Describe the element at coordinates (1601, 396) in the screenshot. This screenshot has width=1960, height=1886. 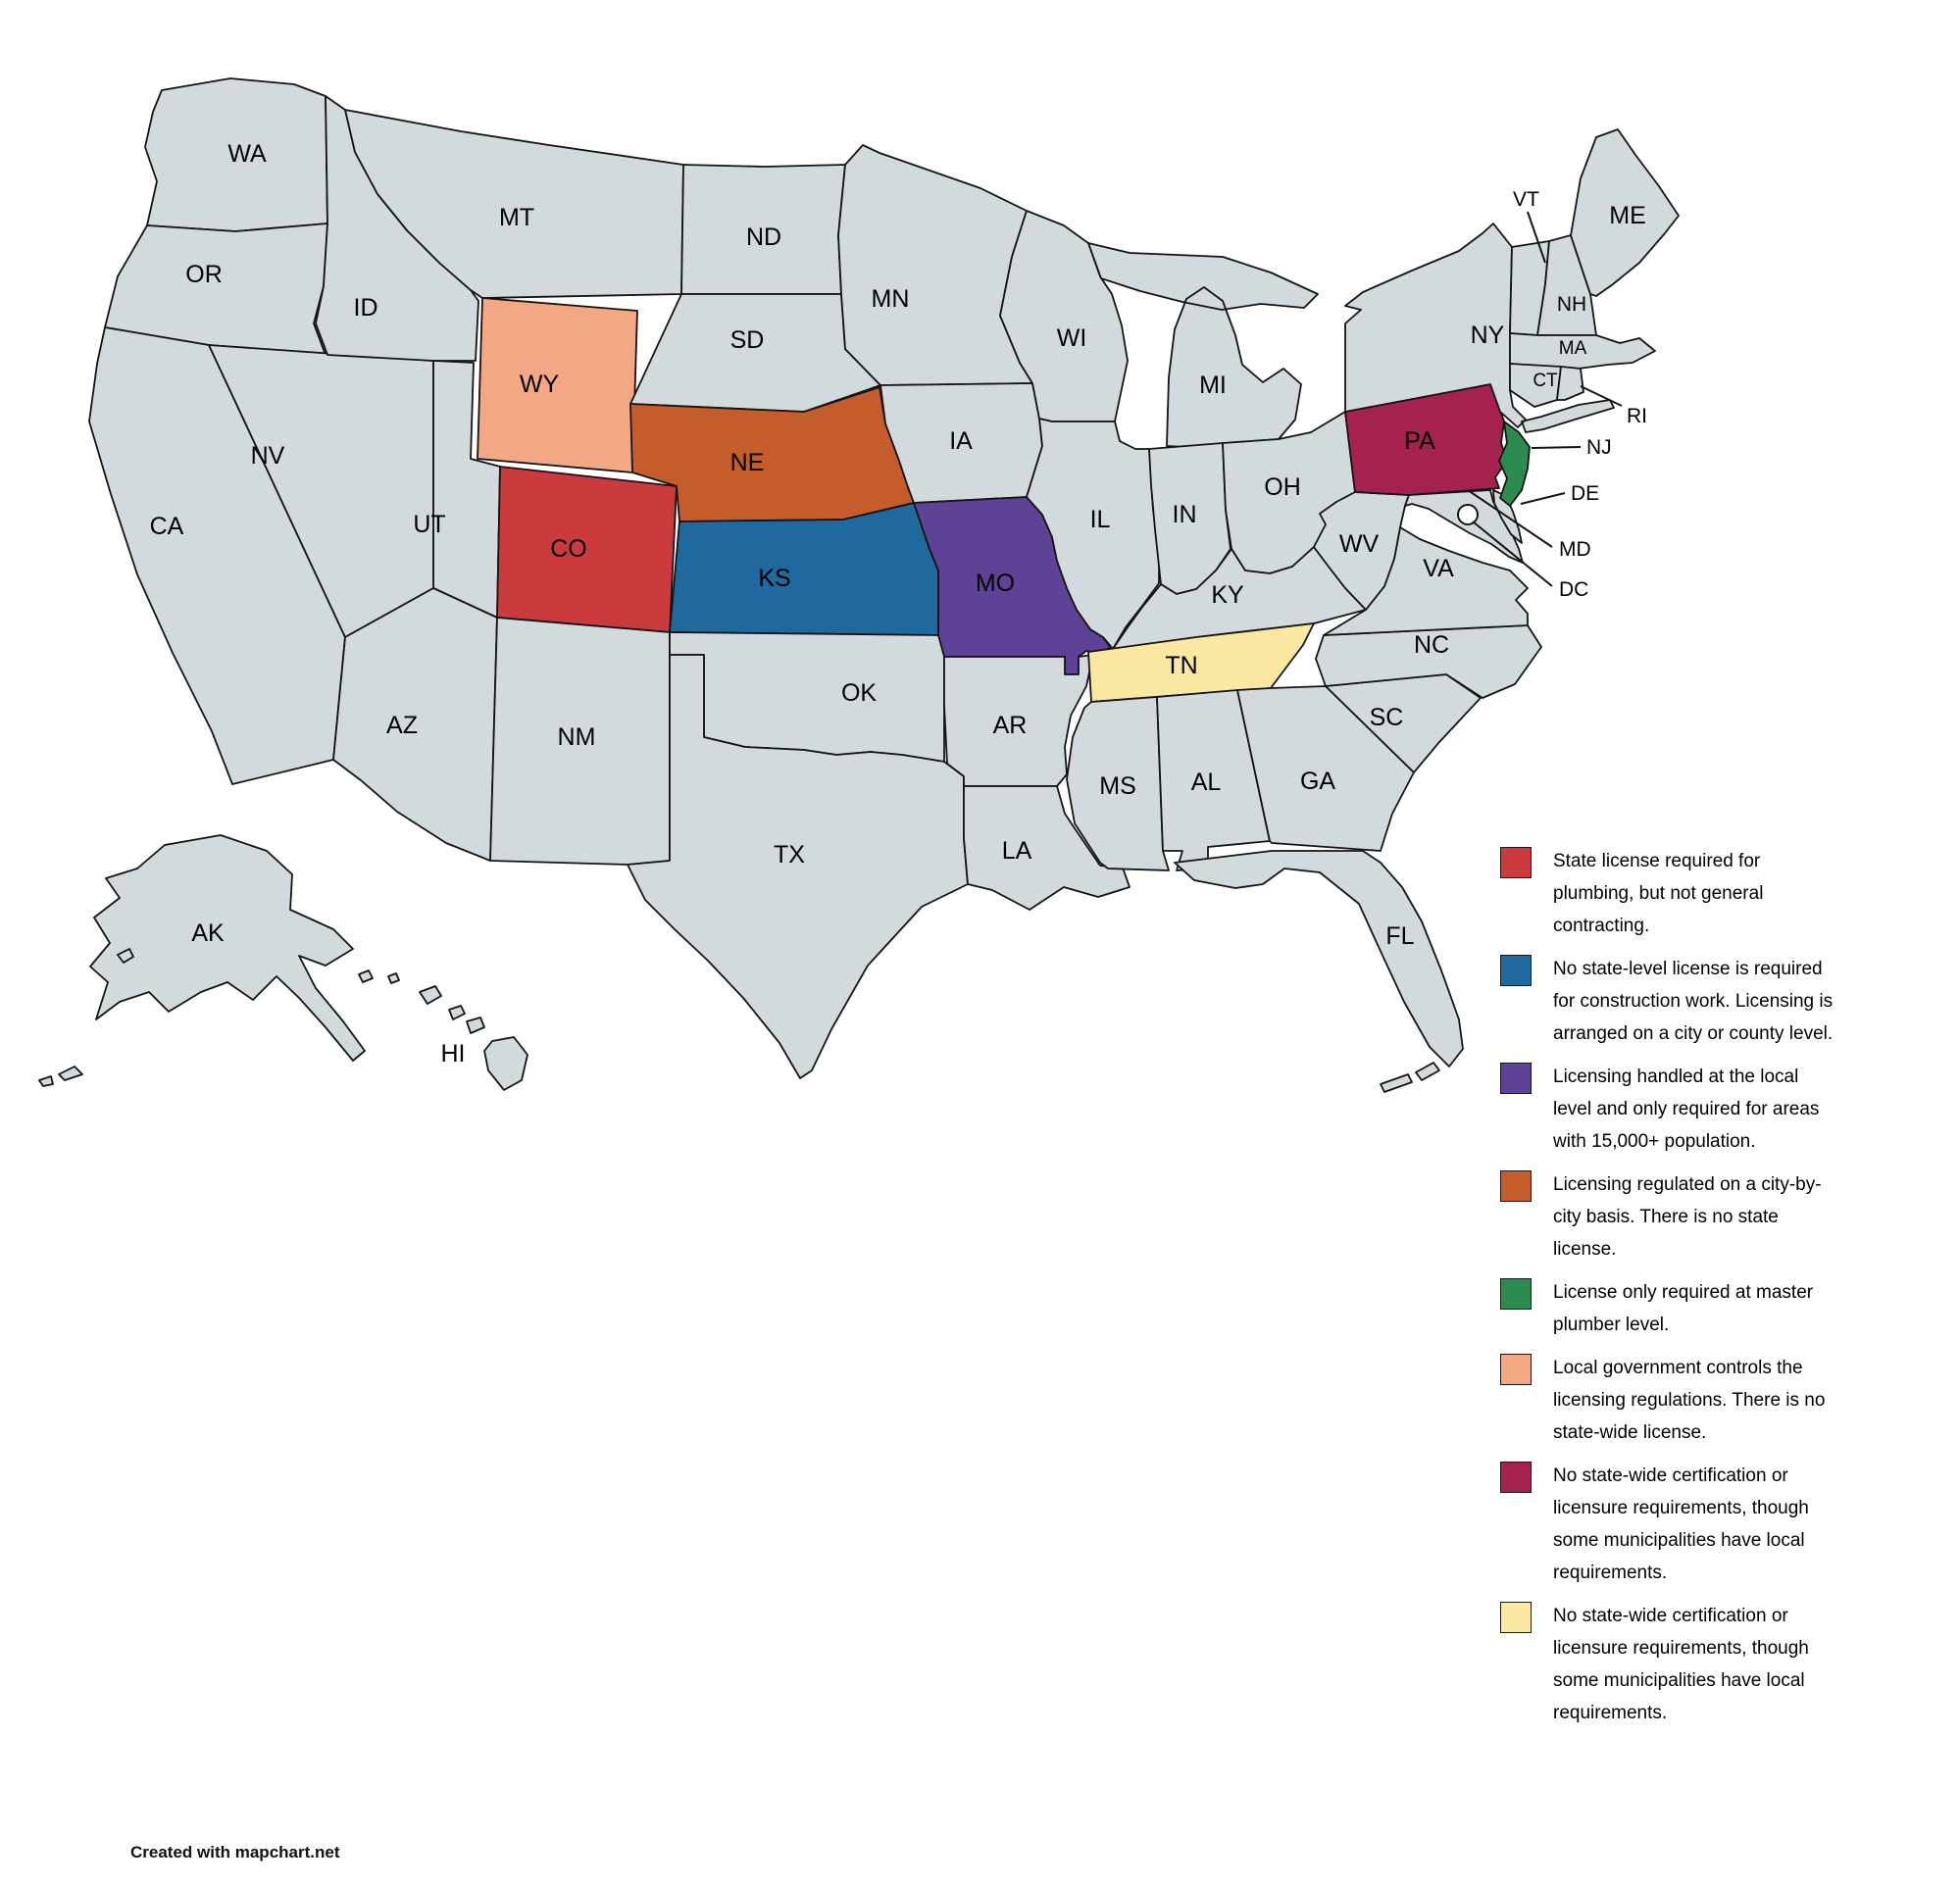
I see `ri-leader-line` at that location.